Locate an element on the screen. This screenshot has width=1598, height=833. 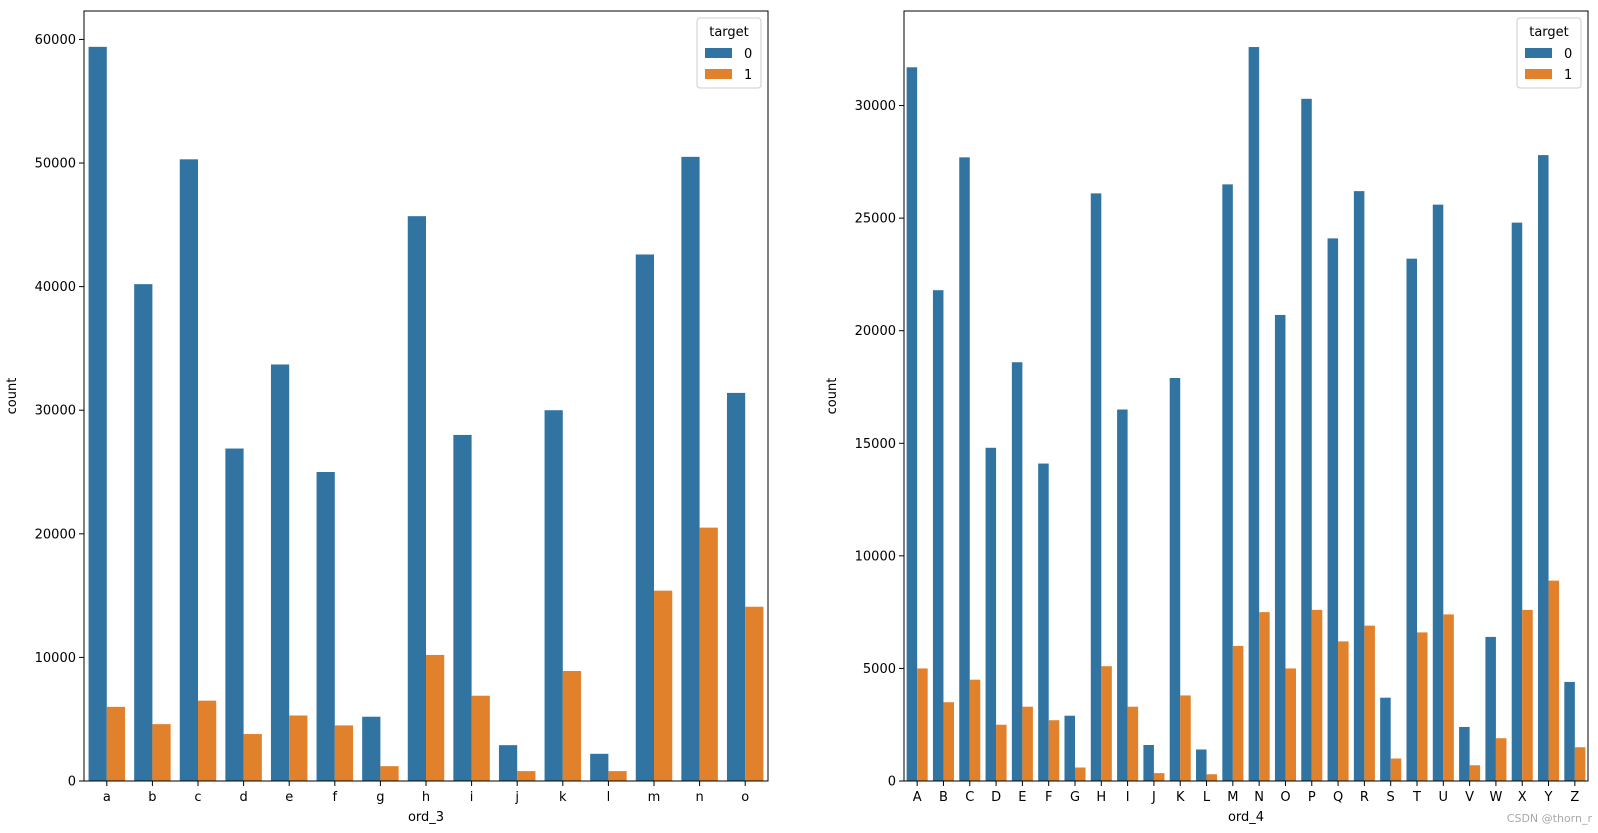
x-tick-label: X is located at coordinates (1522, 797).